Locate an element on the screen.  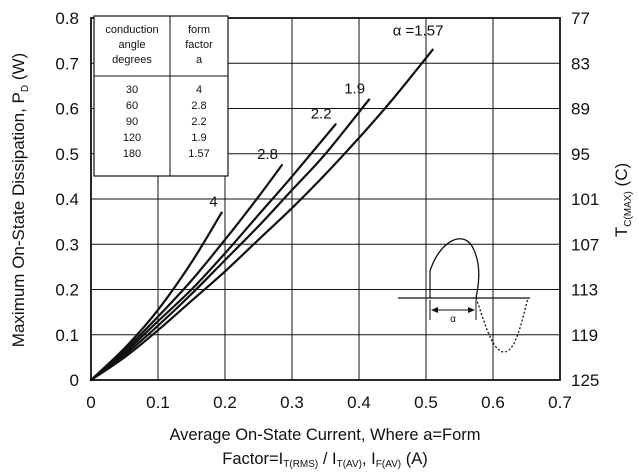
x-tick-labels: 0 0.1 0.2 0.3 0.4 0.5 0.6 0.7 is located at coordinates (329, 402).